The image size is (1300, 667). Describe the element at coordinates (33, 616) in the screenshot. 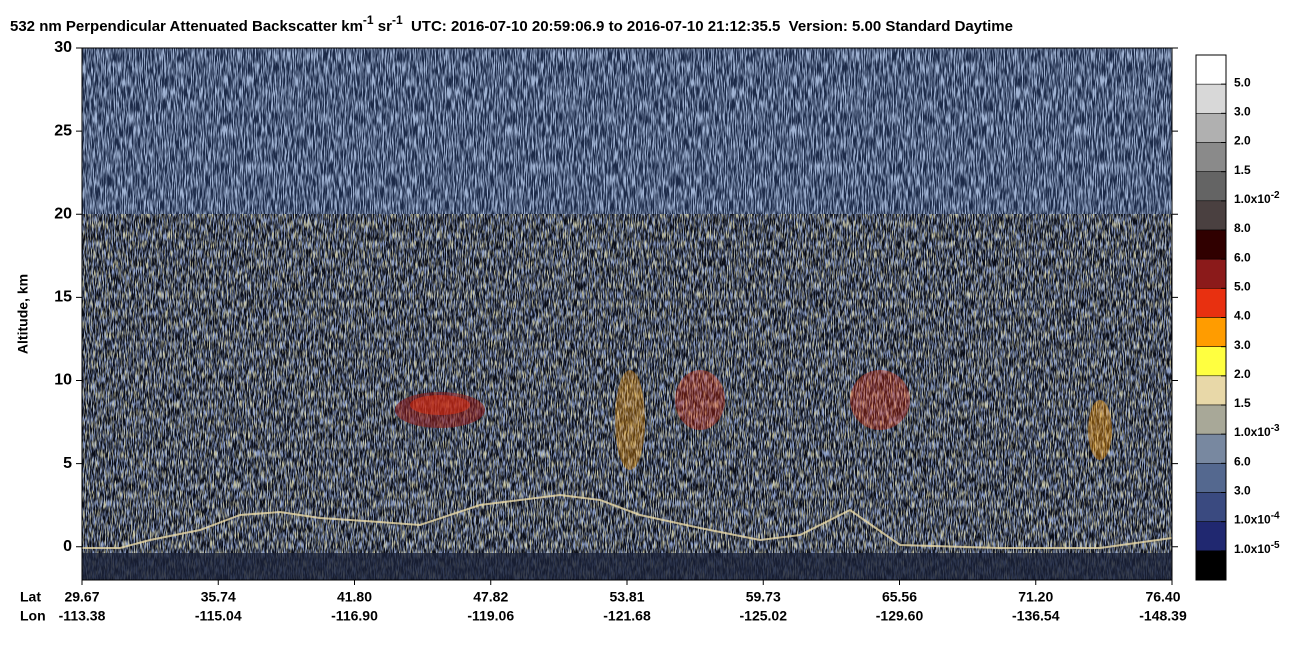

I see `x-row-label: Lon` at that location.